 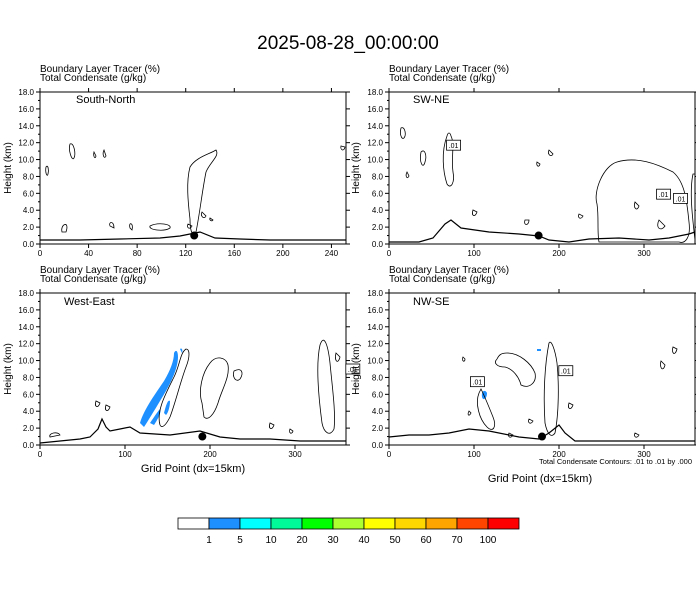 What do you see at coordinates (186, 253) in the screenshot?
I see `x-tick-label: 120` at bounding box center [186, 253].